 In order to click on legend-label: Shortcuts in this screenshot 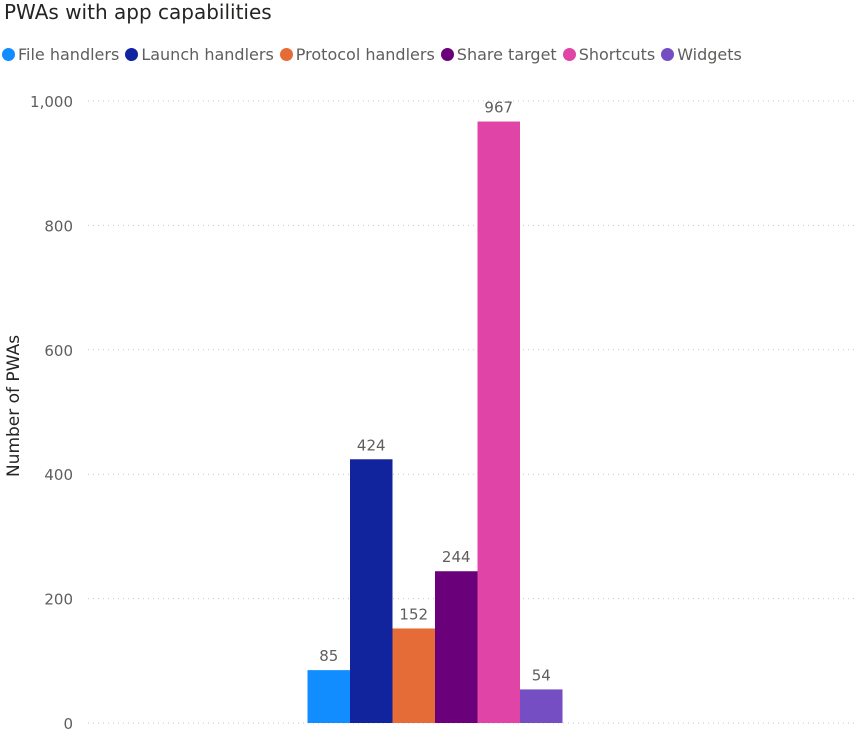, I will do `click(617, 54)`.